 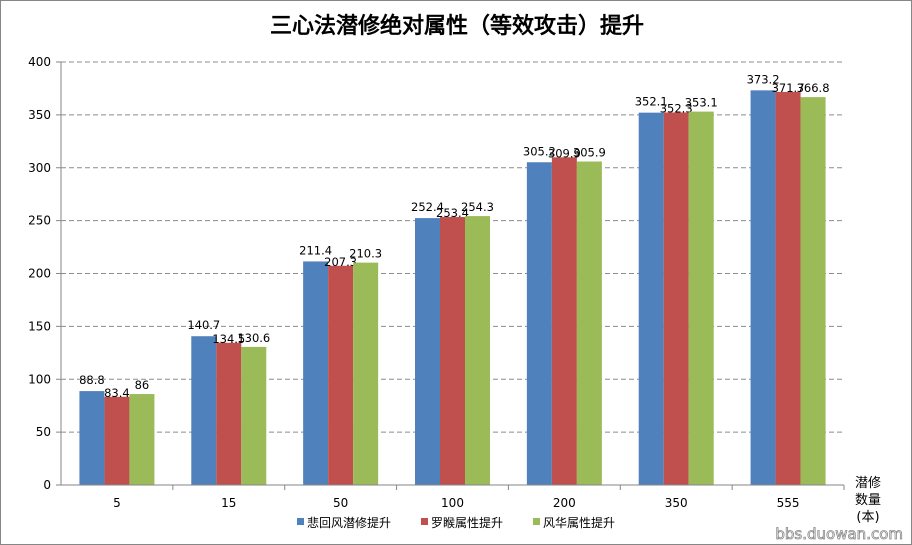 What do you see at coordinates (340, 503) in the screenshot?
I see `x-tick-label: 50` at bounding box center [340, 503].